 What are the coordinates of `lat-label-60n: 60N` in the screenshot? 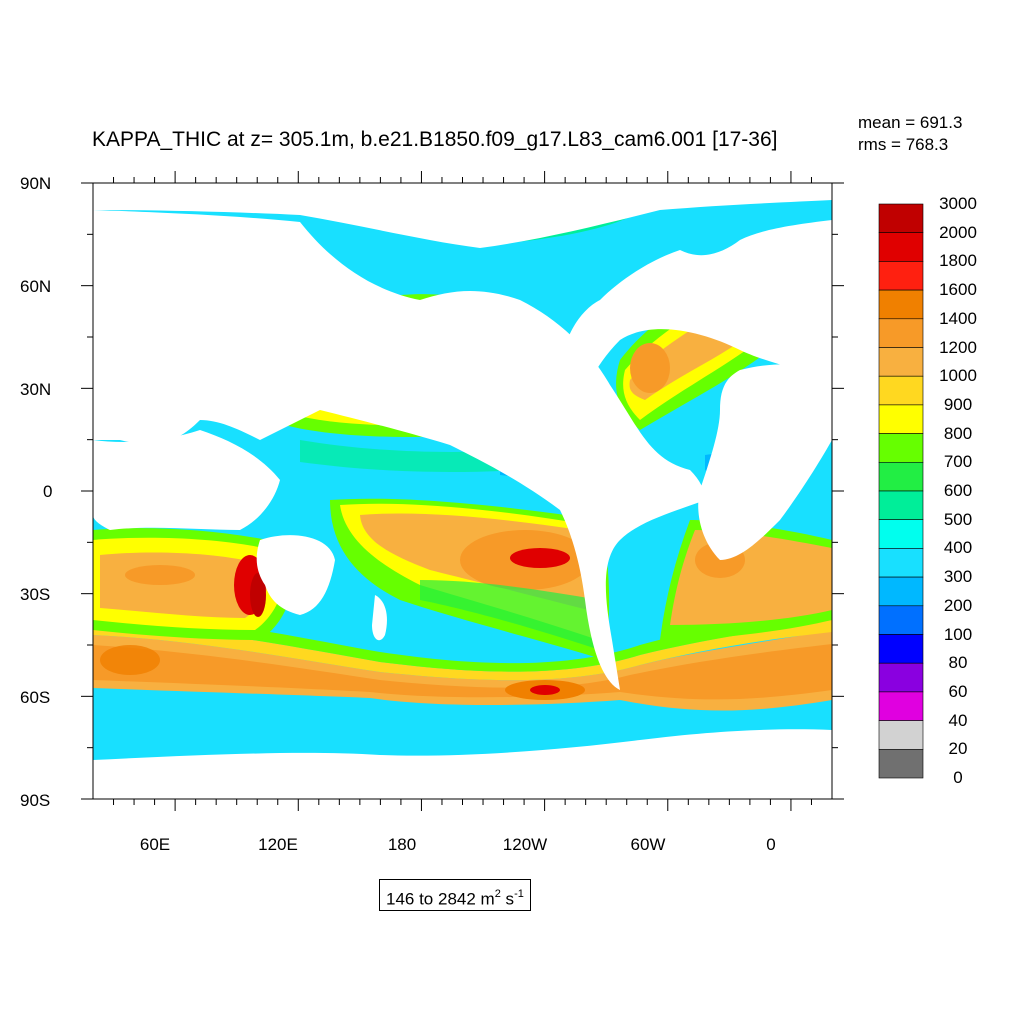 It's located at (36, 286).